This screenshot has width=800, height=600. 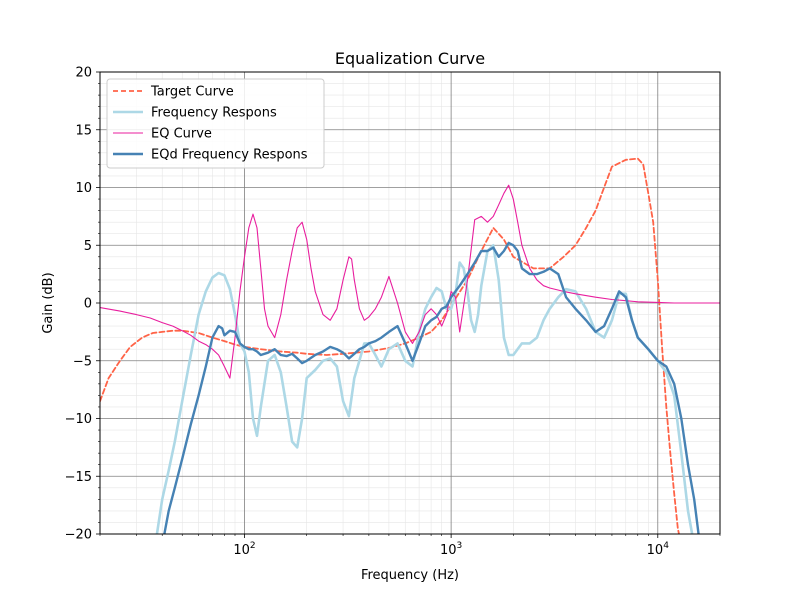 What do you see at coordinates (83, 188) in the screenshot?
I see `y-tick-label: 10` at bounding box center [83, 188].